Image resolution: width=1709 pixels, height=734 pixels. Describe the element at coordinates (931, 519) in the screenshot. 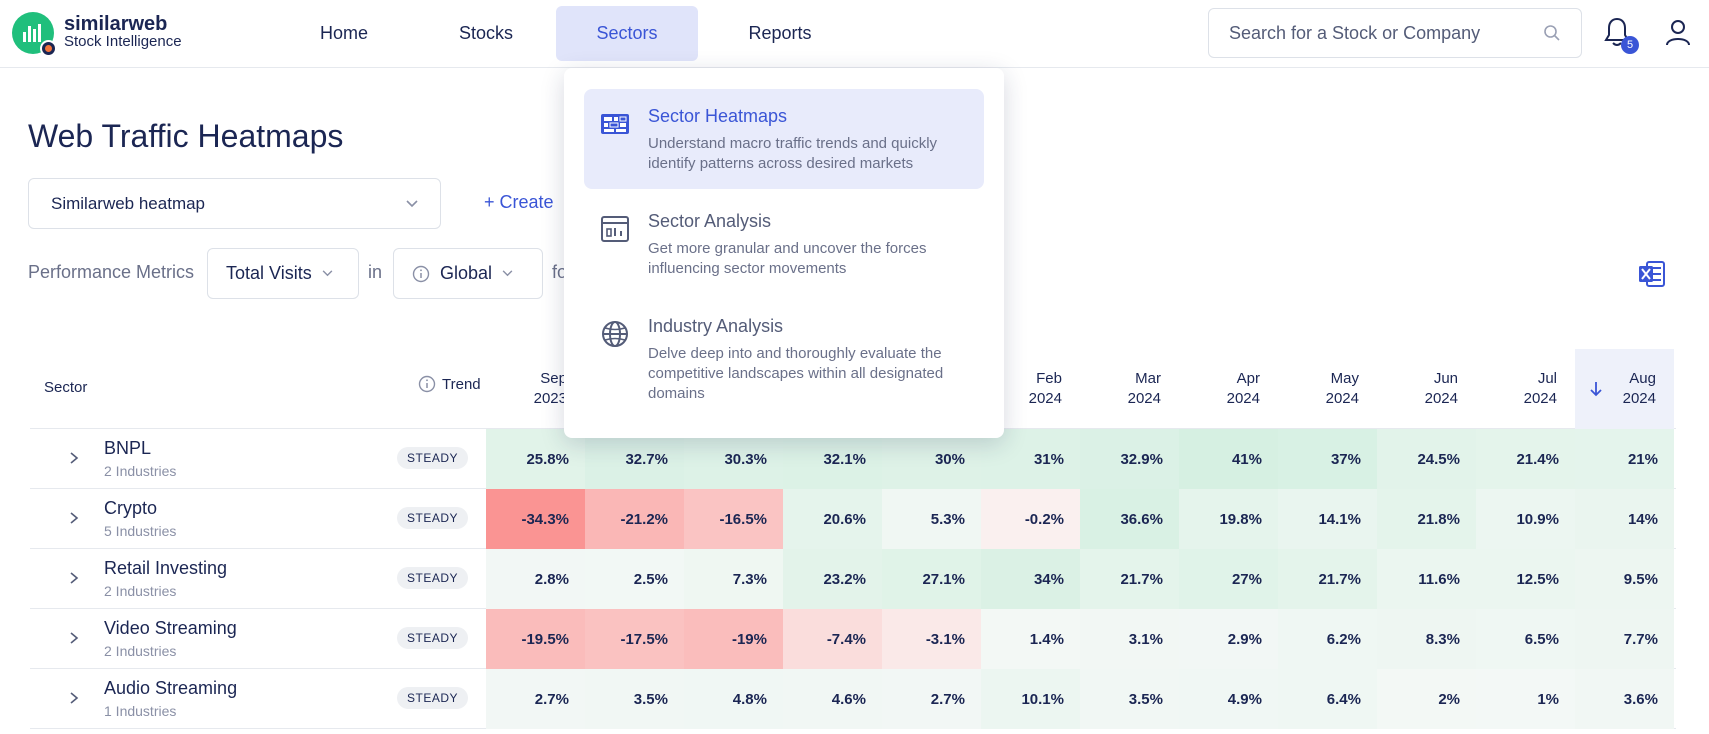

I see `heatmap-cell: 5.3%` at that location.